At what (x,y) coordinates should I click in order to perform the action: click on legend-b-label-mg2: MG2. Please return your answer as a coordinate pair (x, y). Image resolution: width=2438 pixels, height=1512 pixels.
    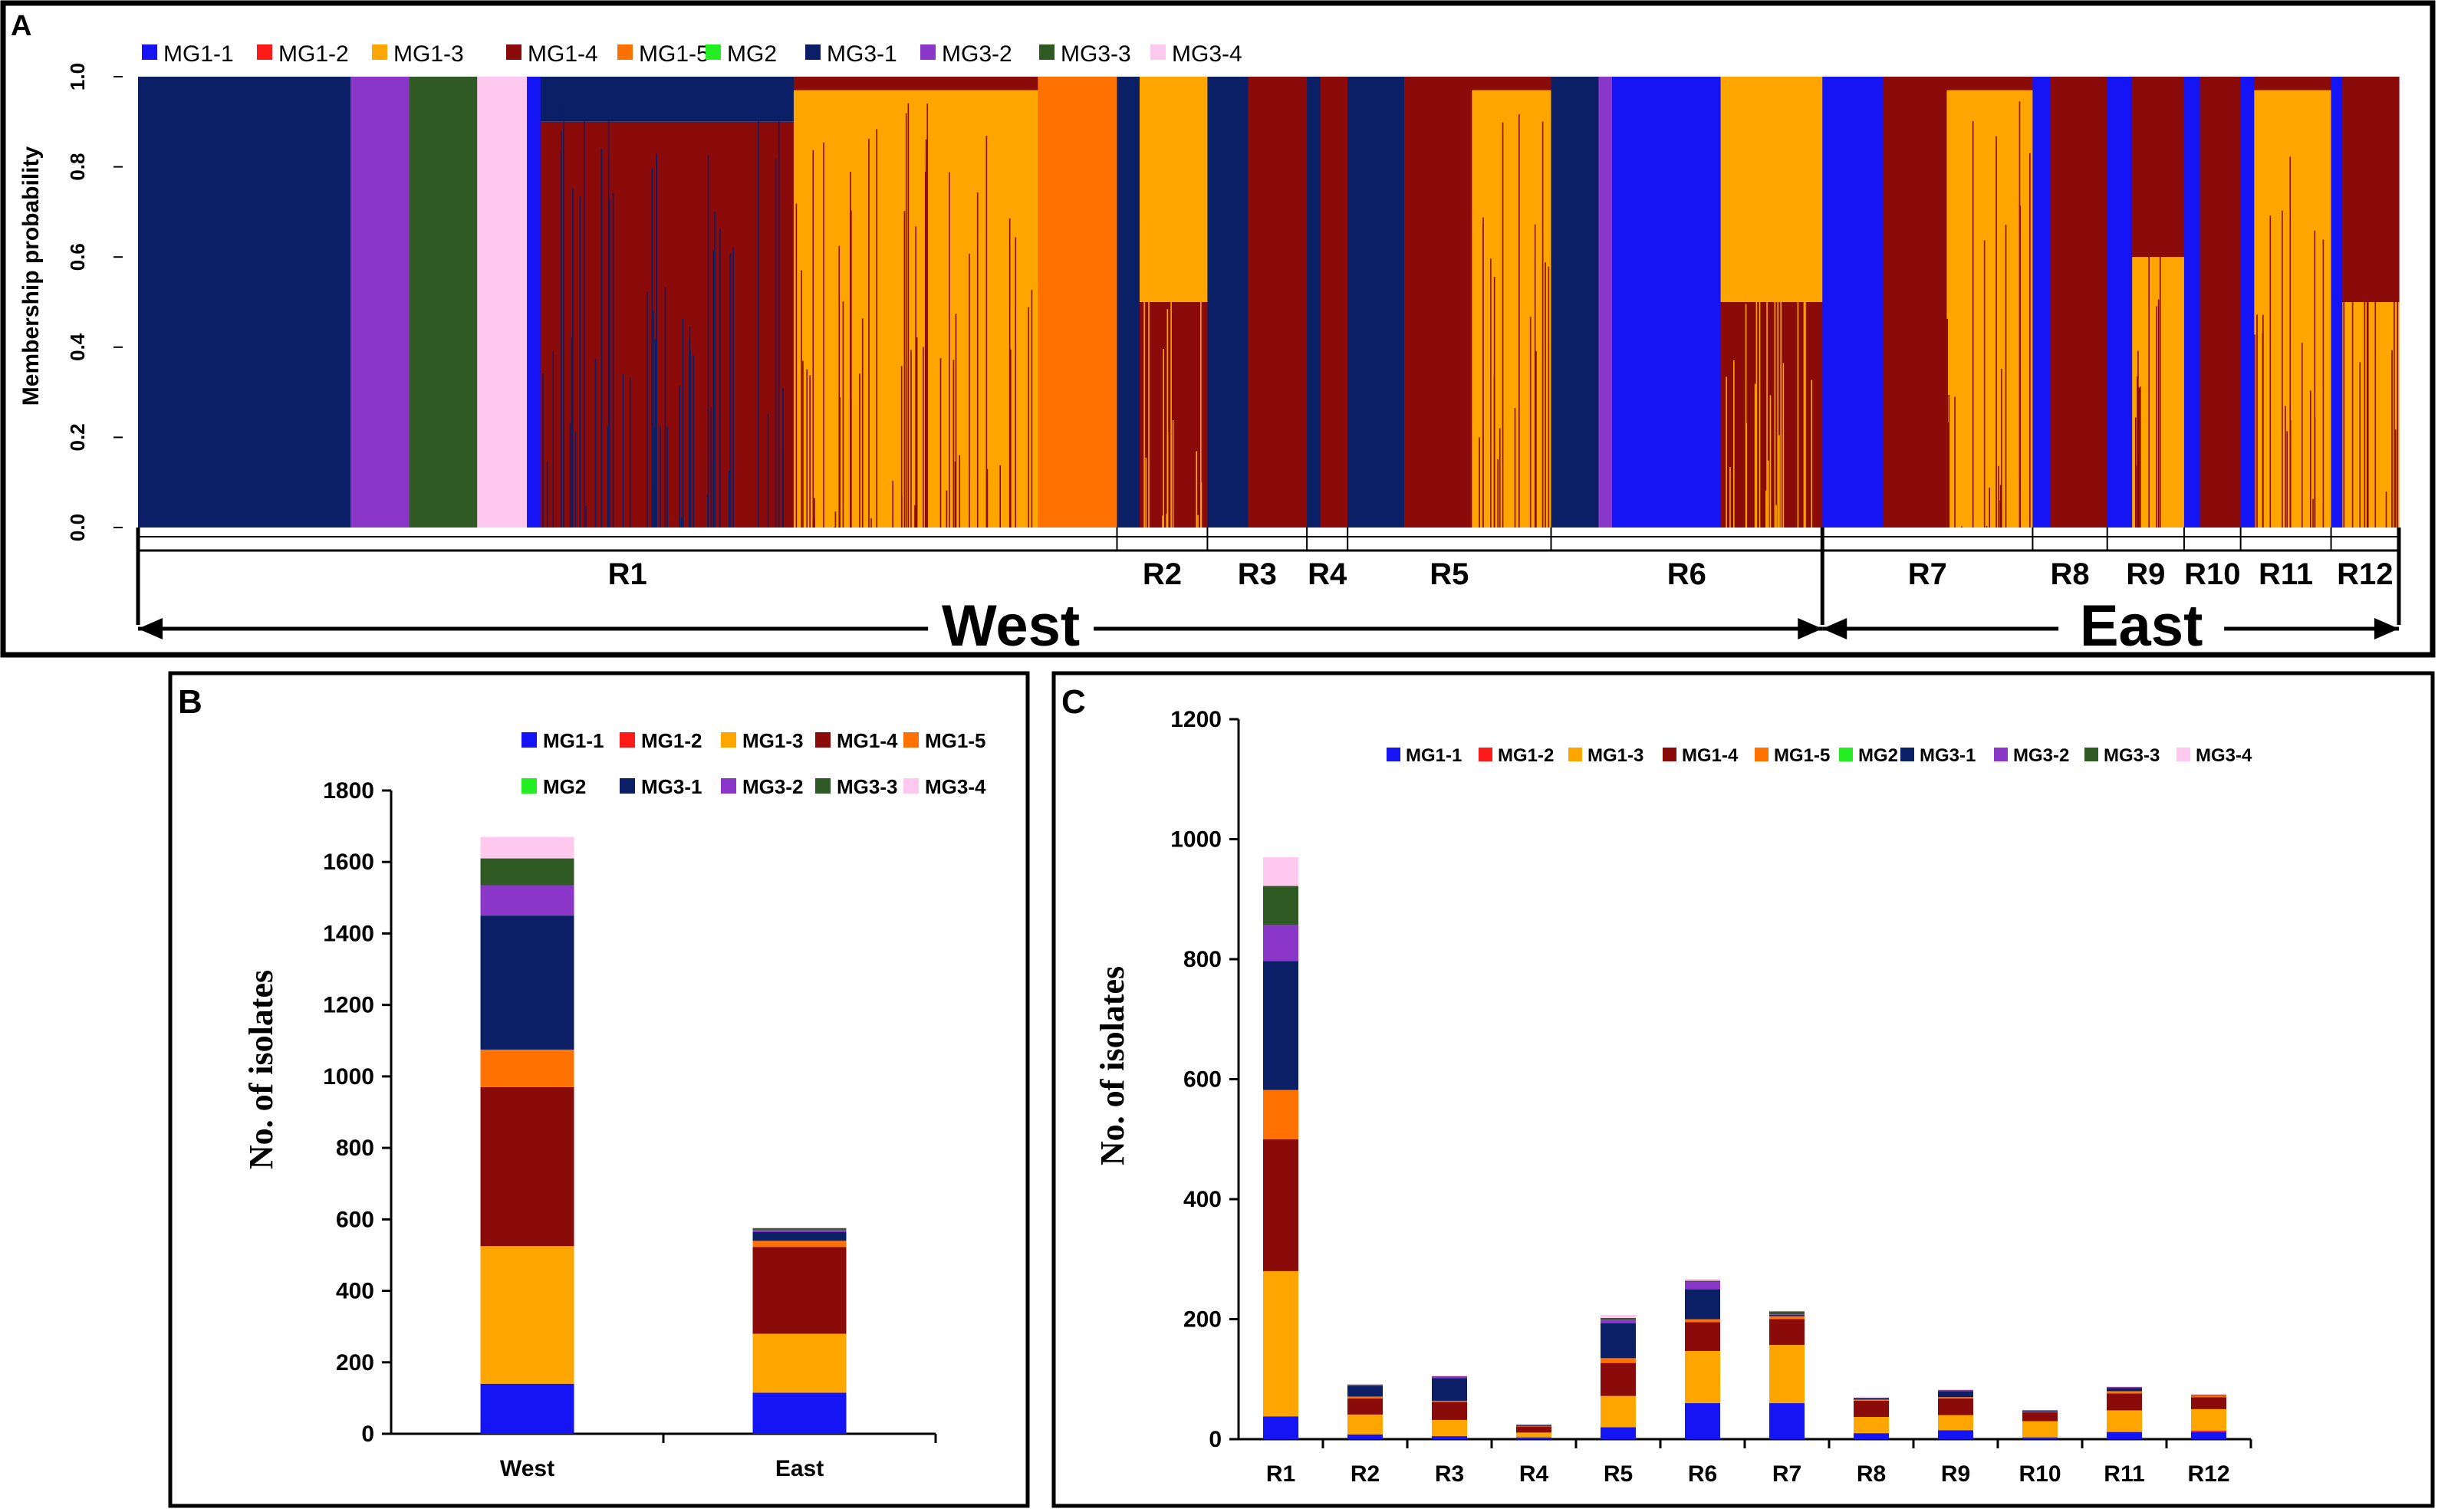
    Looking at the image, I should click on (564, 786).